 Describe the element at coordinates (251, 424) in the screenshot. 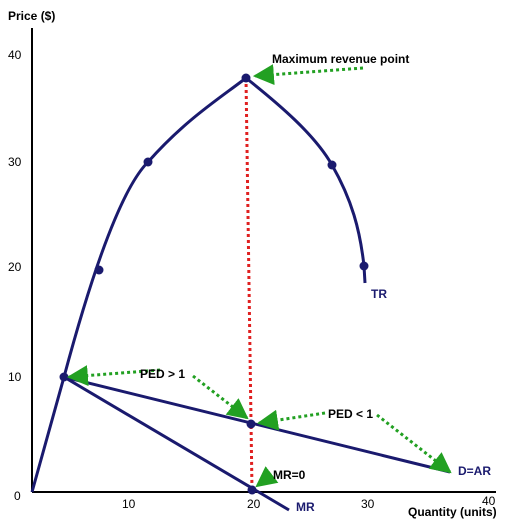

I see `unit-elastic-point` at that location.